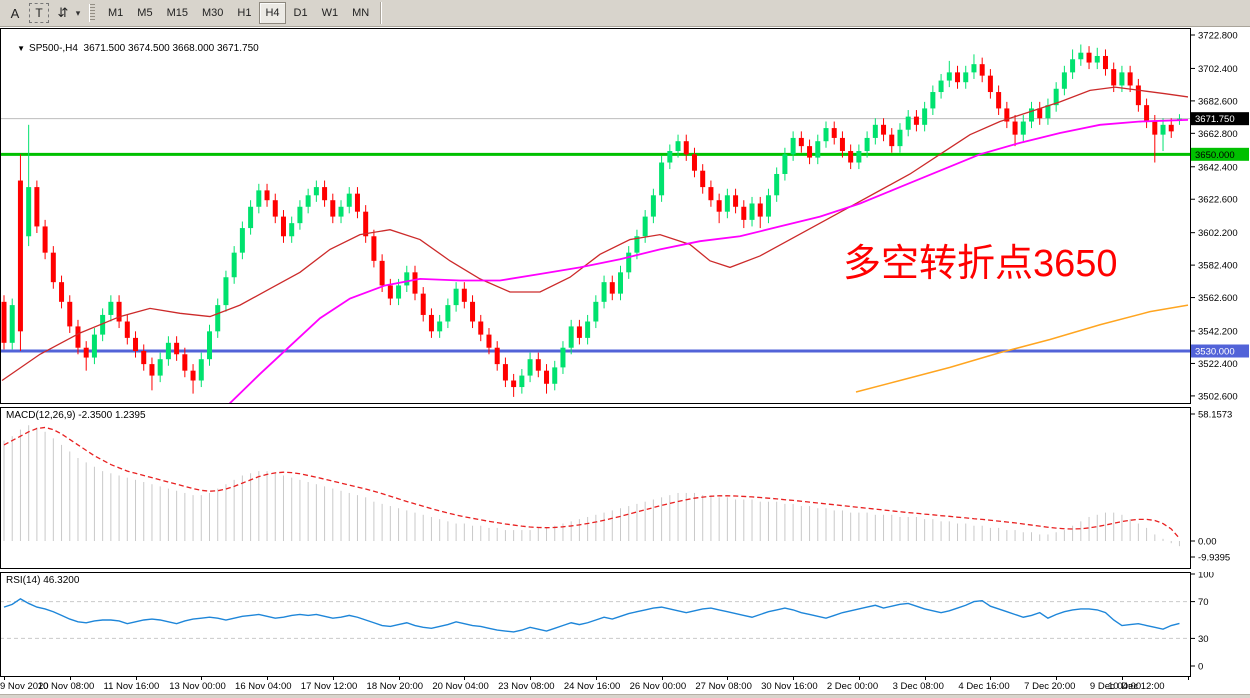 The height and width of the screenshot is (698, 1250). What do you see at coordinates (131, 686) in the screenshot?
I see `time-label: 11 Nov 16:00` at bounding box center [131, 686].